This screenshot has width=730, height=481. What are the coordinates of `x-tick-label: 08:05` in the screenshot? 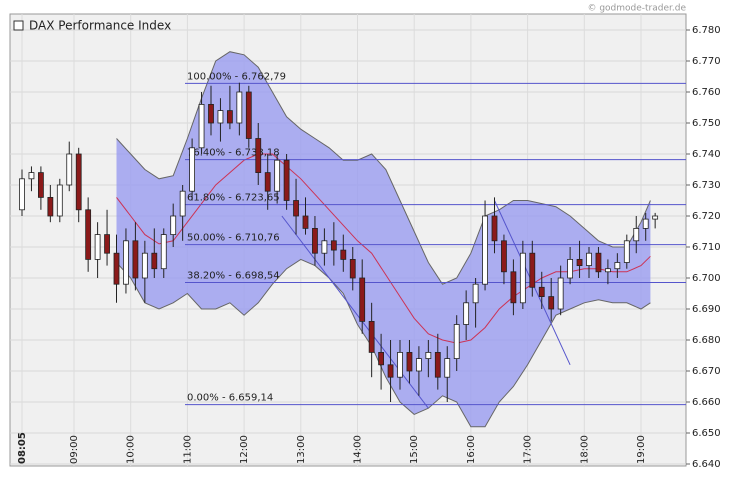 It's located at (22, 448).